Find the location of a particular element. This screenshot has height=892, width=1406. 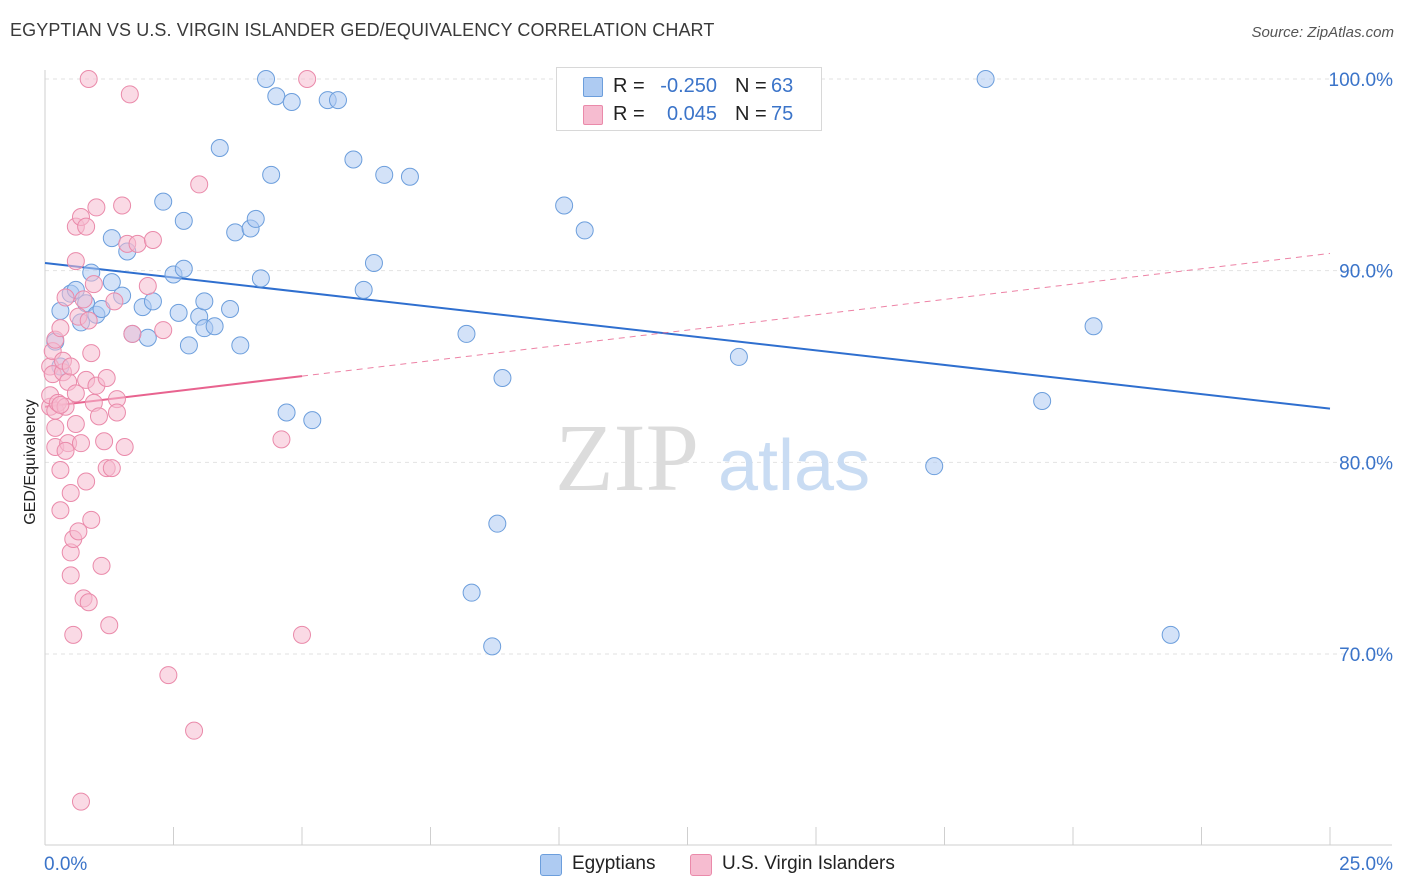

trend-line-extended is located at coordinates (816, 314).